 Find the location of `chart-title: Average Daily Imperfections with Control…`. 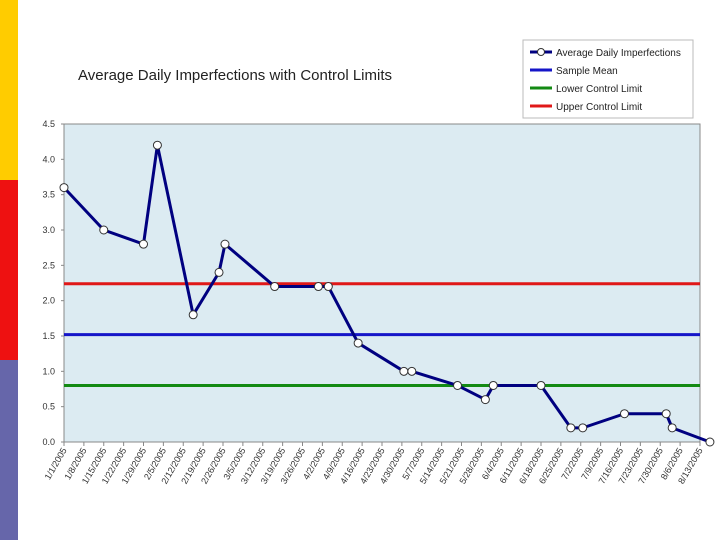

chart-title: Average Daily Imperfections with Control… is located at coordinates (235, 75).